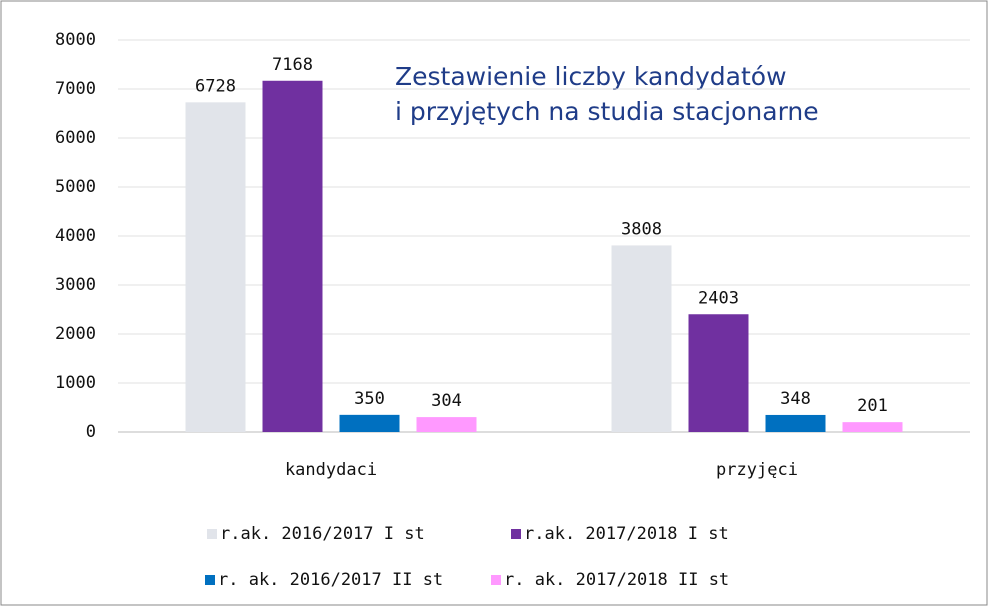 This screenshot has height=606, width=988. What do you see at coordinates (91, 432) in the screenshot?
I see `y-tick-label: 0` at bounding box center [91, 432].